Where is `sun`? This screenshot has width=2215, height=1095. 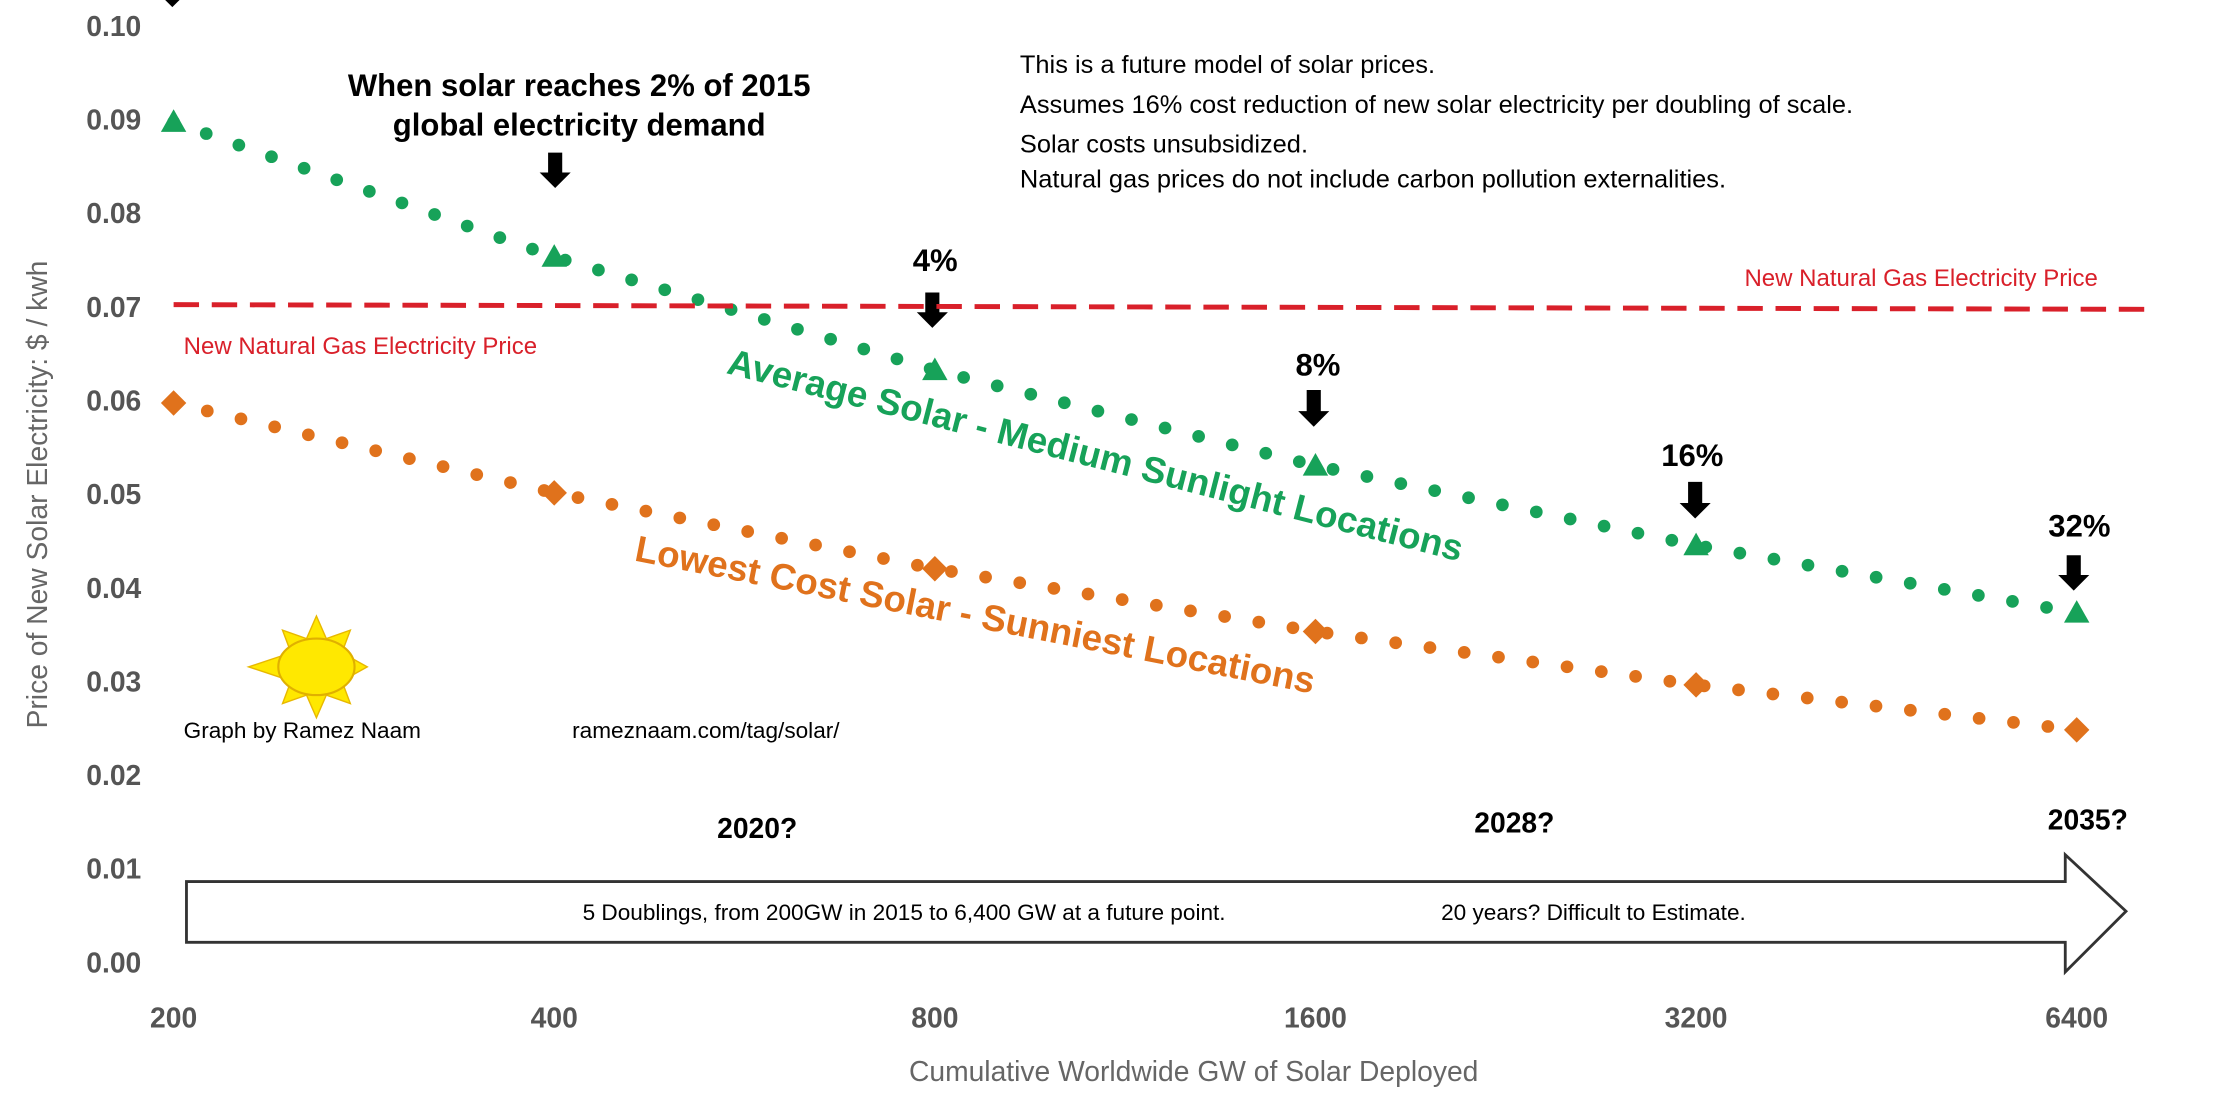
sun is located at coordinates (307, 667).